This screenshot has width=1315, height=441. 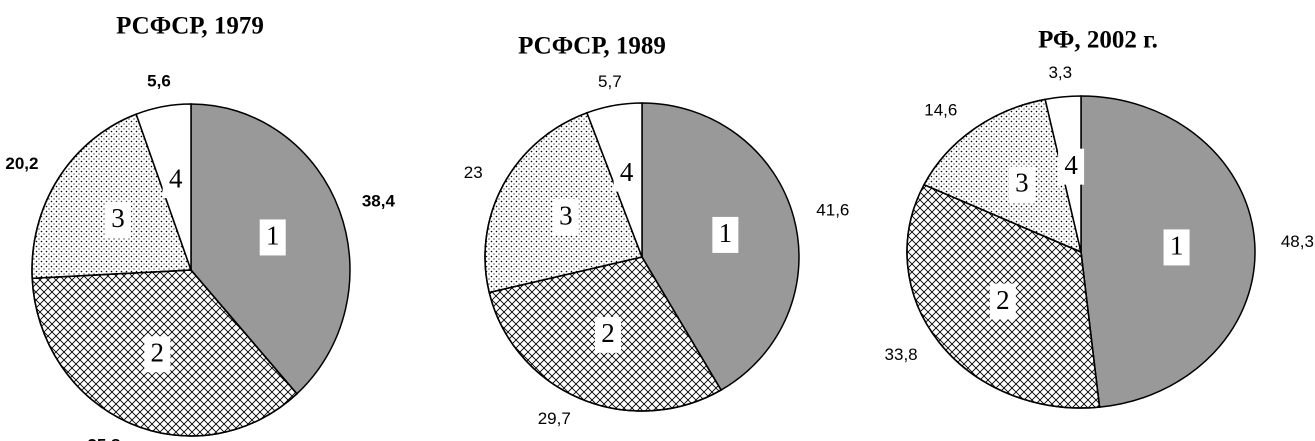 What do you see at coordinates (1060, 72) in the screenshot?
I see `value-label: 3,3` at bounding box center [1060, 72].